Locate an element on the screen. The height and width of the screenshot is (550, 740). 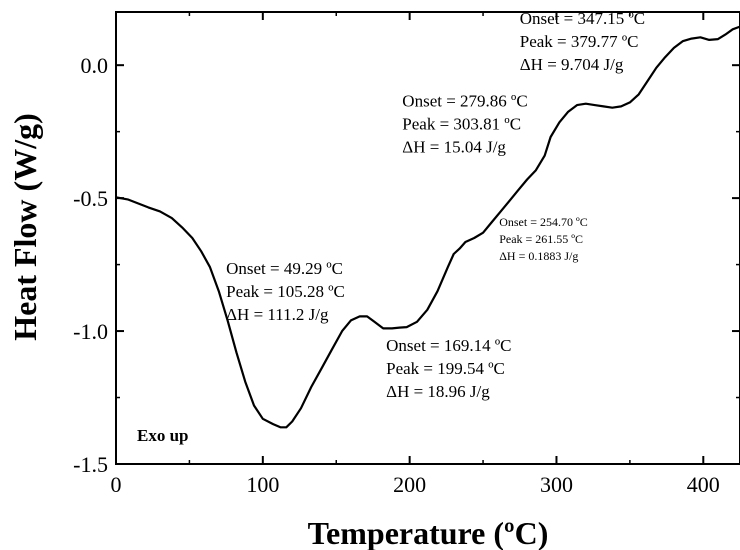
annotation-line: Peak = 379.77 ºC is located at coordinates (579, 41).